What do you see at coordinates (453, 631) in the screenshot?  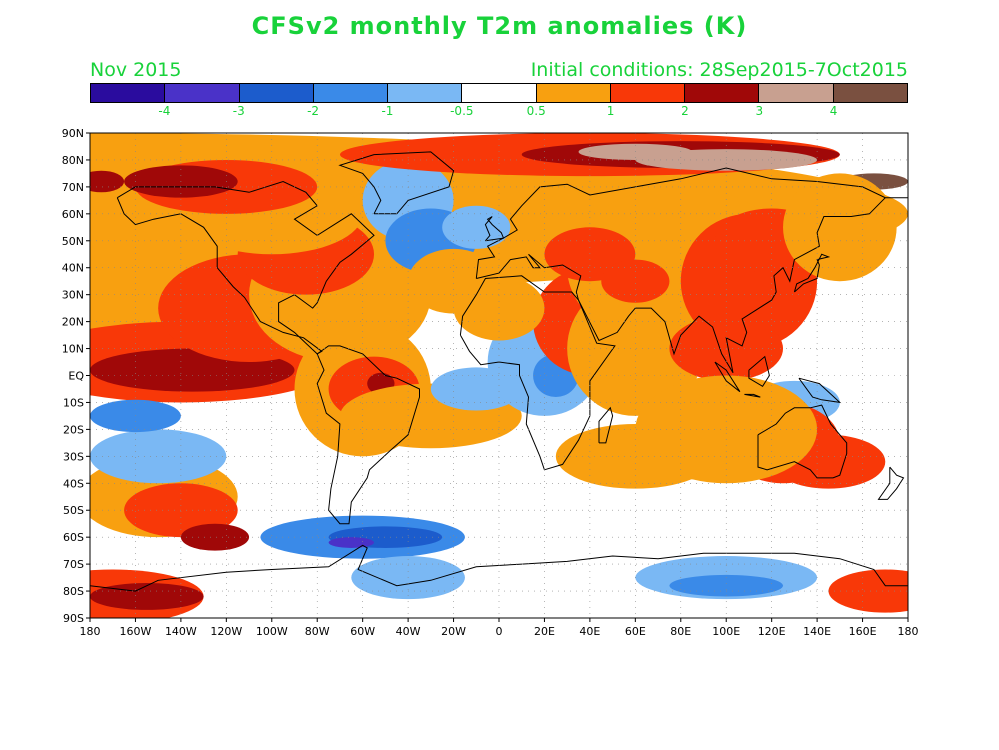 I see `lon-label: 20W` at bounding box center [453, 631].